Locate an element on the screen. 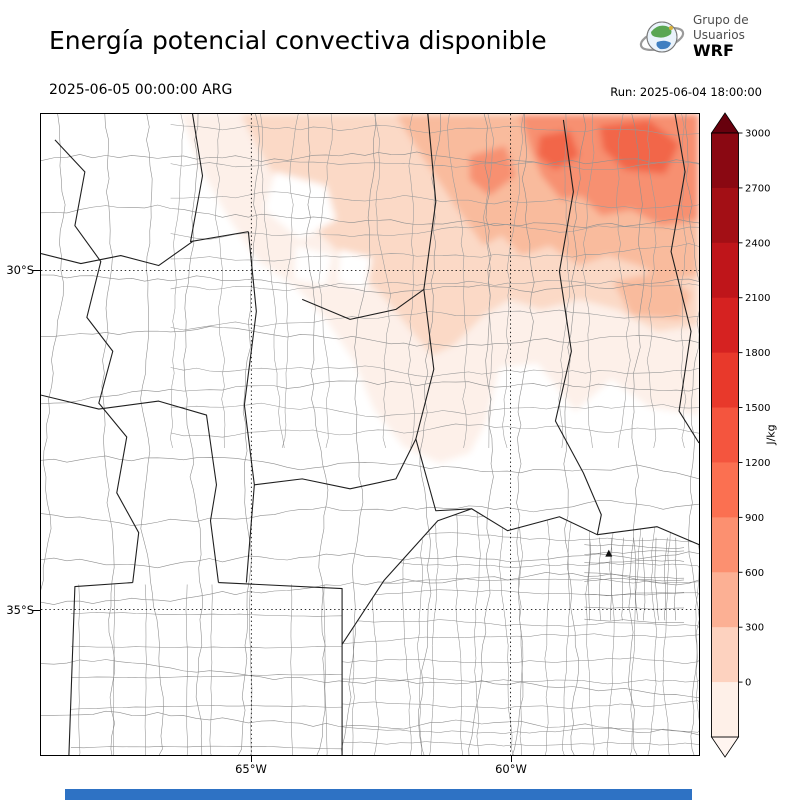 This screenshot has width=800, height=800. department-boundaries-buenosaires is located at coordinates (520, 631).